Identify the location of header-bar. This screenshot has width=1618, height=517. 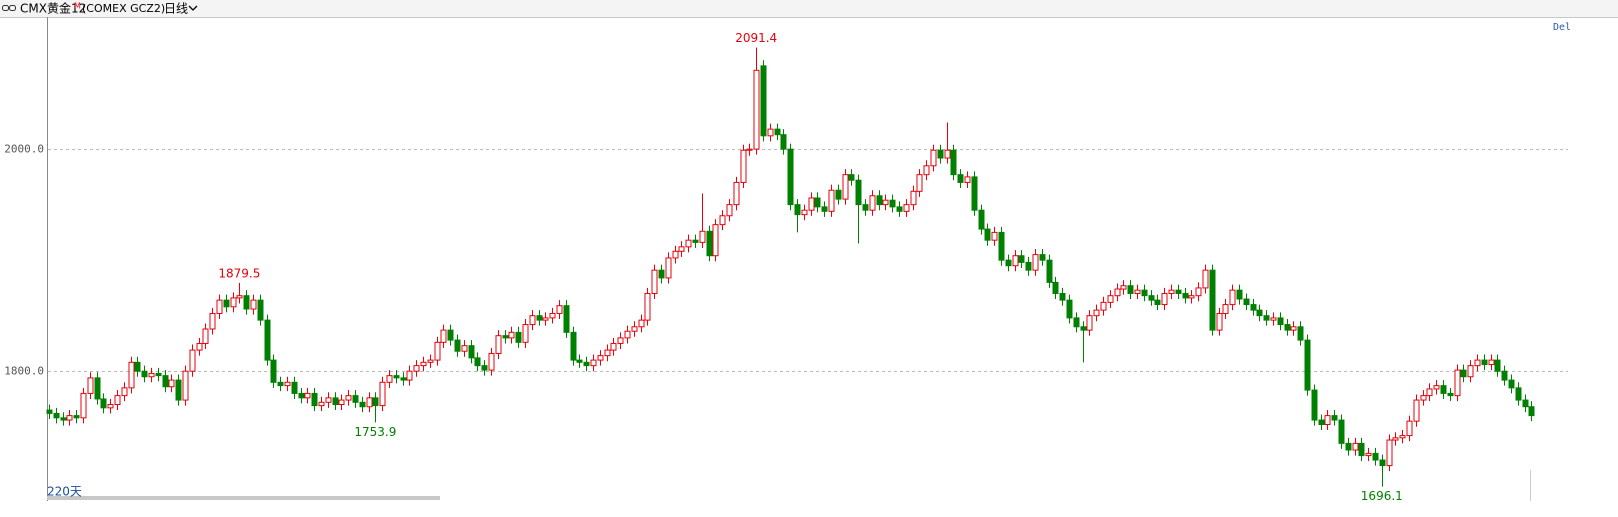
(809, 8).